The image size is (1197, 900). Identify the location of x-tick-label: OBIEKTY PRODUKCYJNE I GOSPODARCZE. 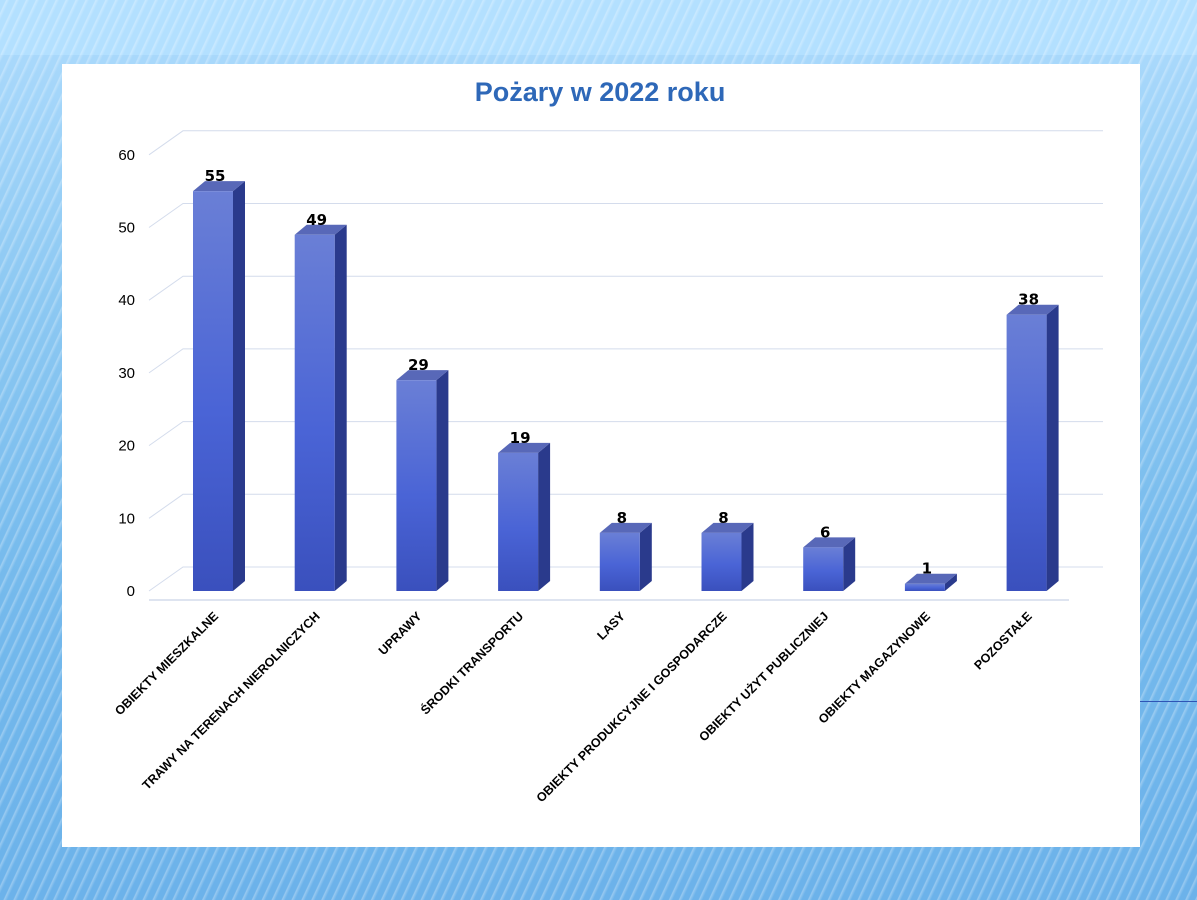
(632, 707).